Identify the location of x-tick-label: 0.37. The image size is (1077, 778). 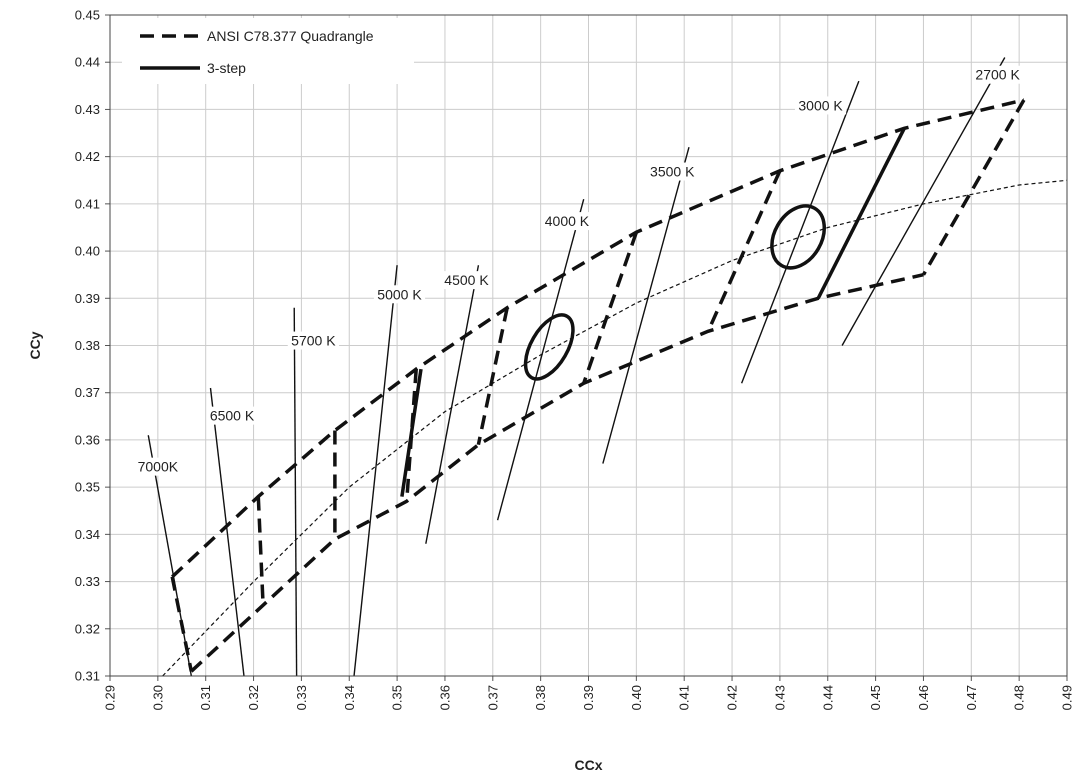
(492, 697).